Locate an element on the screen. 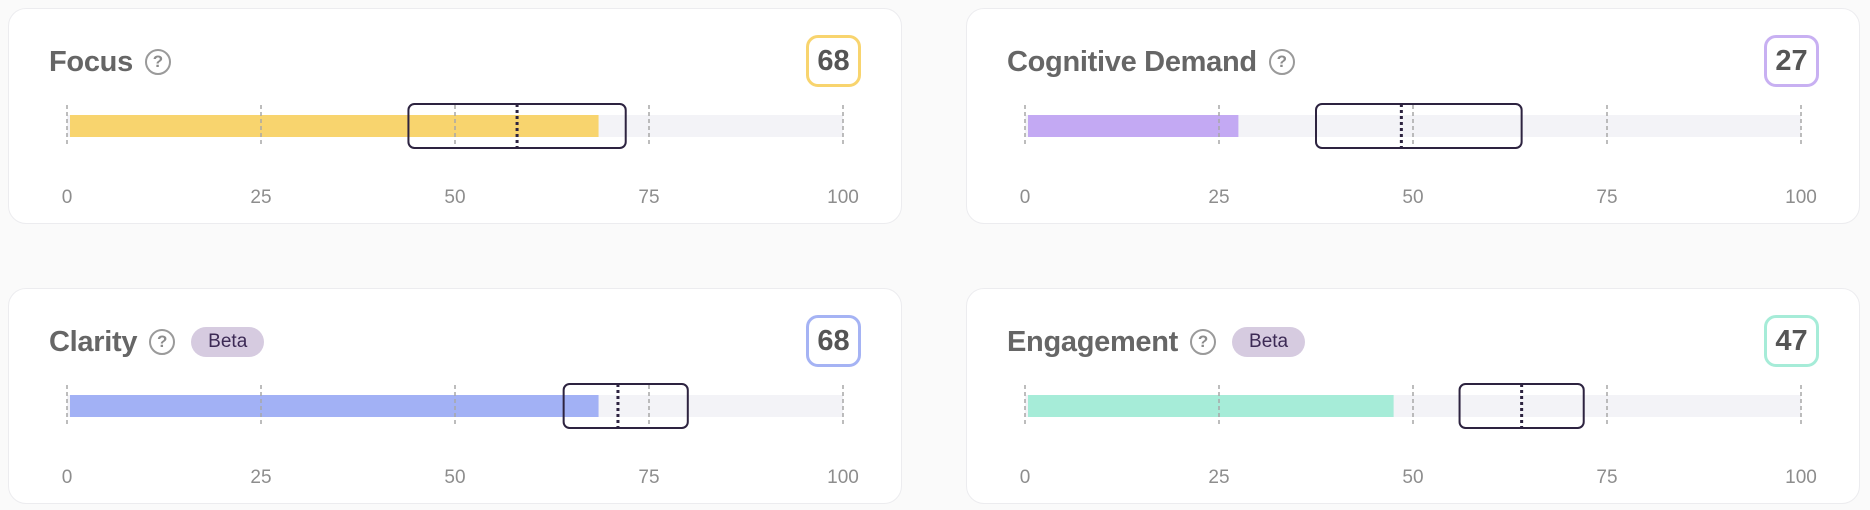 This screenshot has width=1870, height=510. score-badge: 47 is located at coordinates (1791, 341).